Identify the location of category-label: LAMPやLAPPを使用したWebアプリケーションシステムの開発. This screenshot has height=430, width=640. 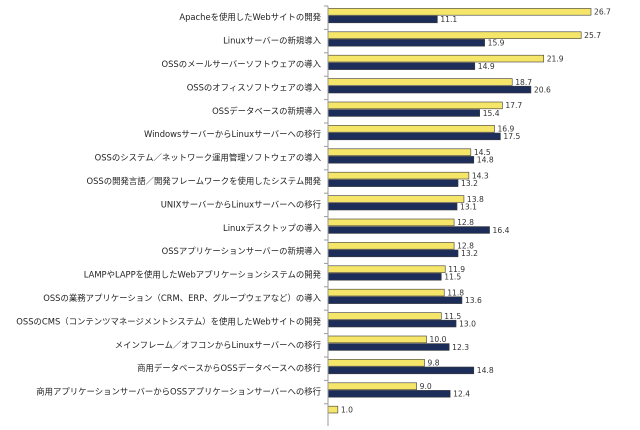
(203, 275).